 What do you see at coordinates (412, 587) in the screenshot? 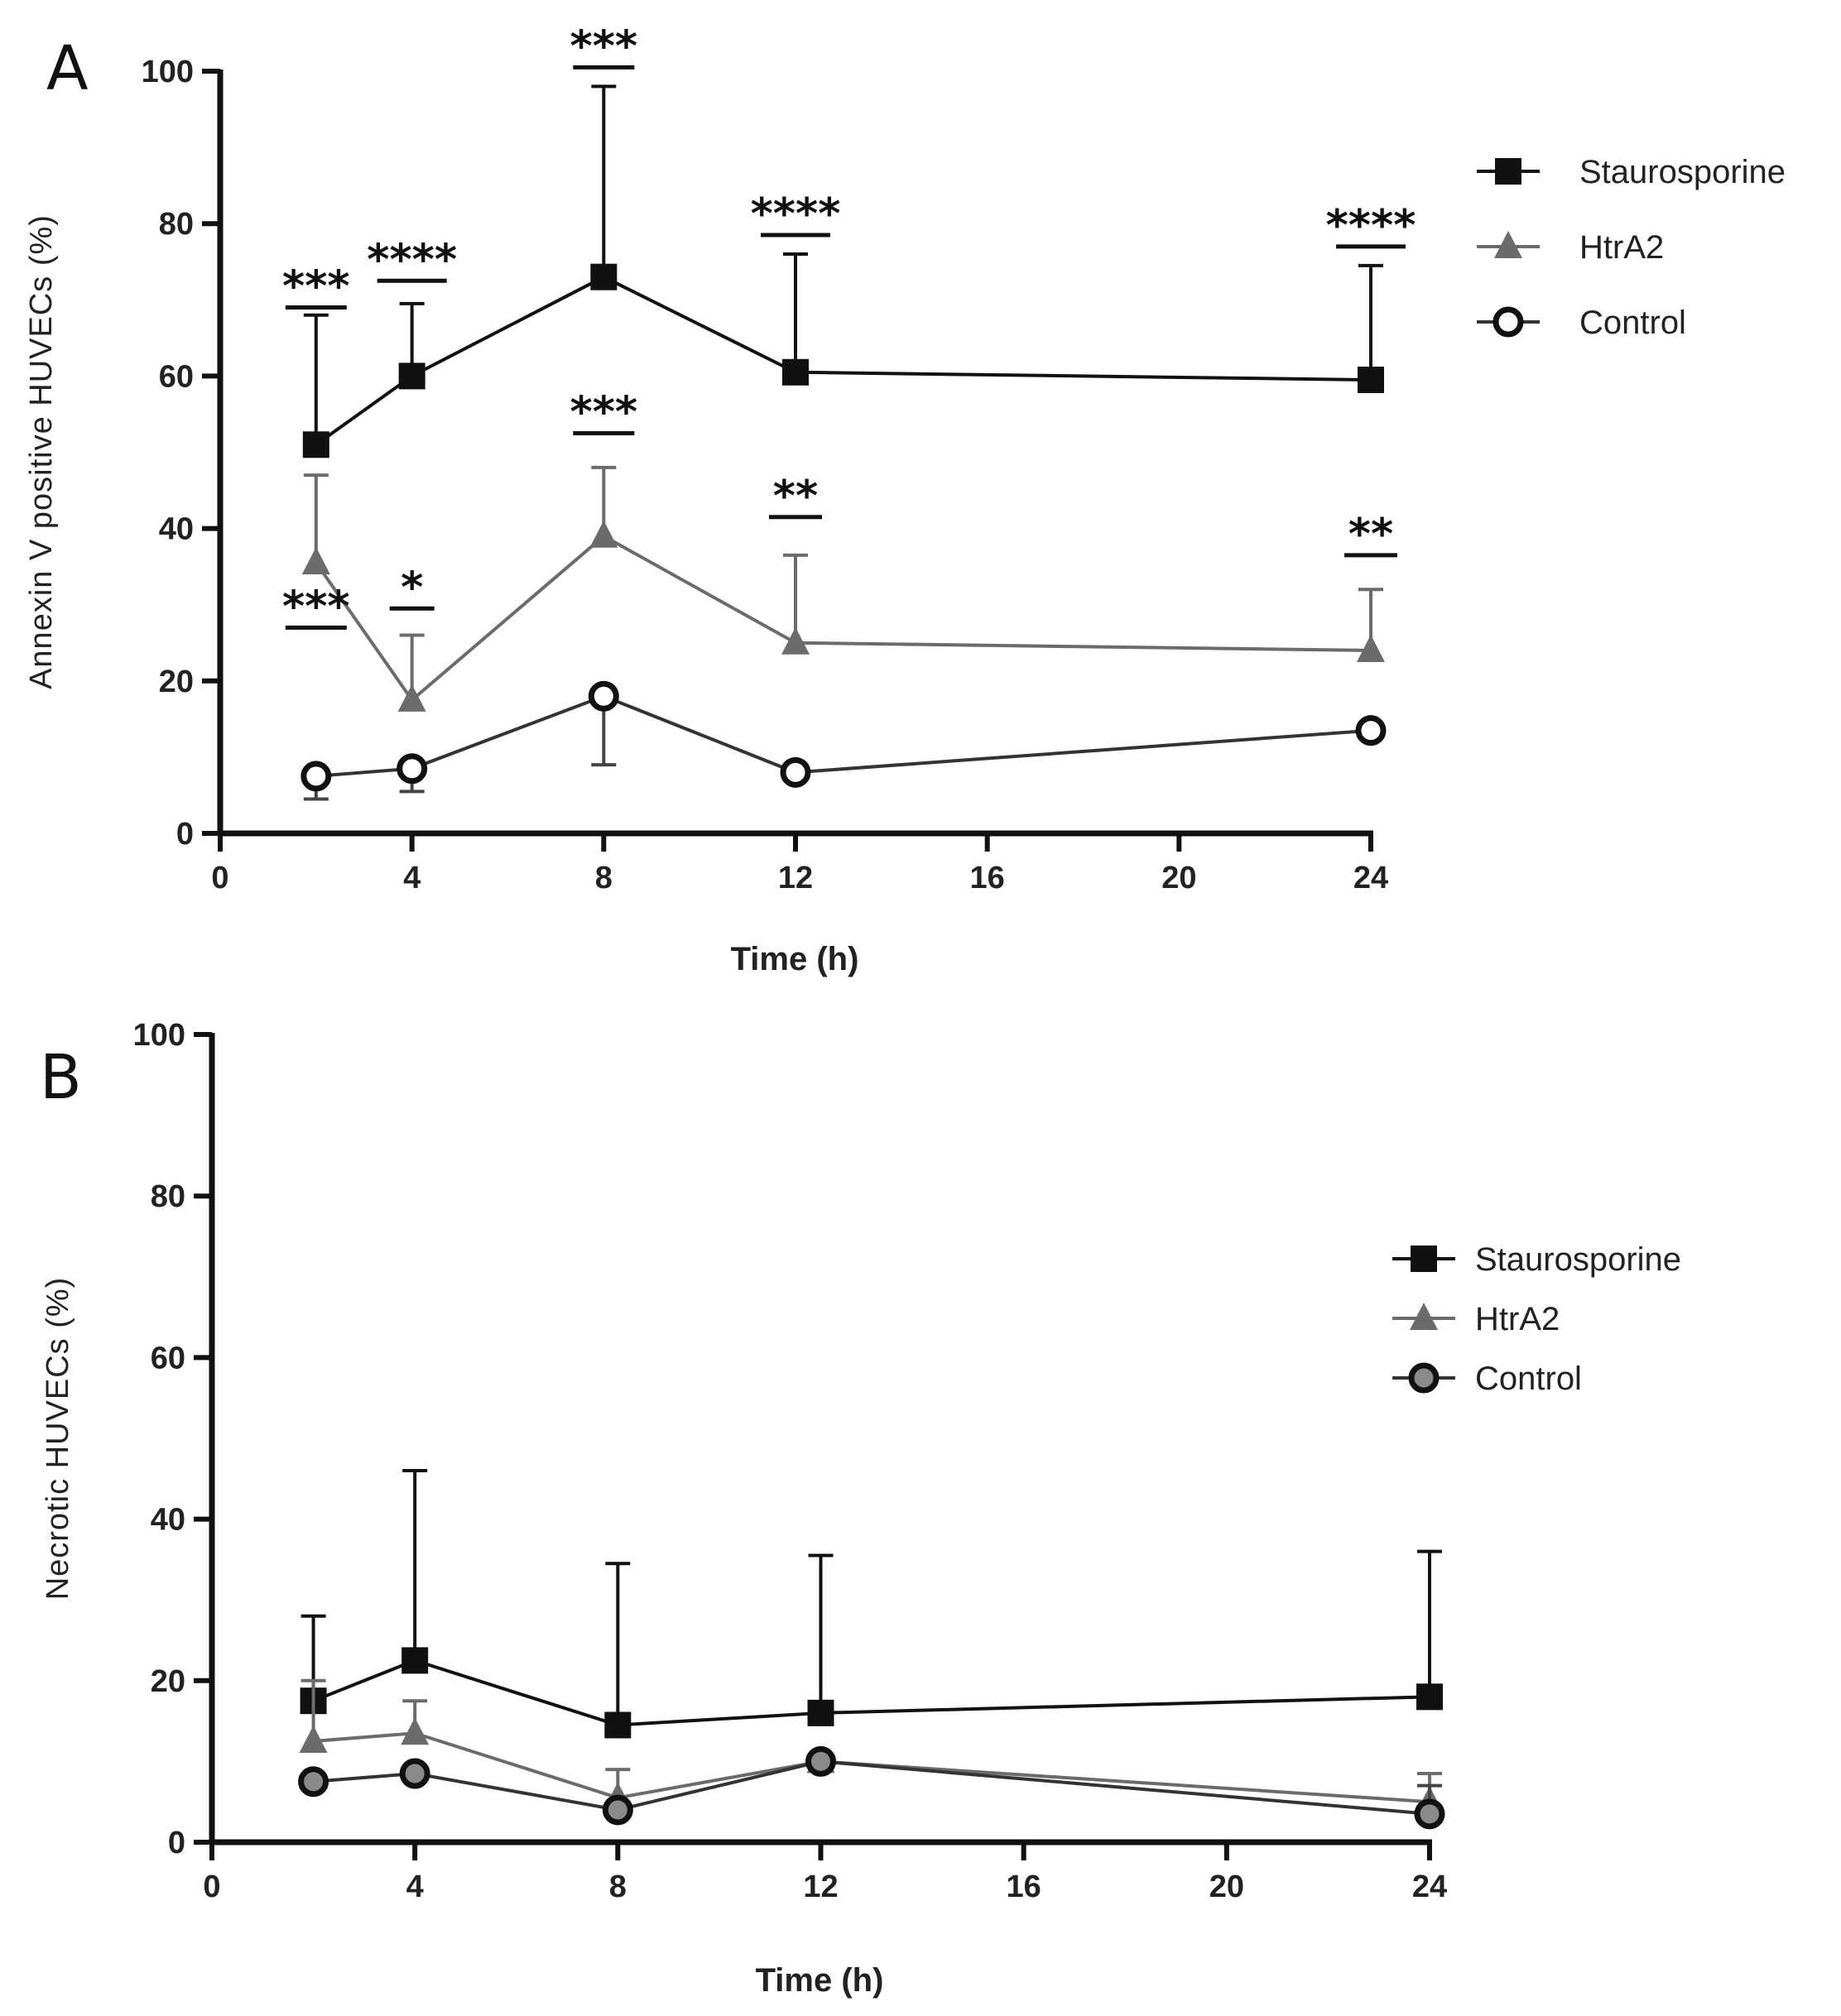
I see `significance-annotation: *` at bounding box center [412, 587].